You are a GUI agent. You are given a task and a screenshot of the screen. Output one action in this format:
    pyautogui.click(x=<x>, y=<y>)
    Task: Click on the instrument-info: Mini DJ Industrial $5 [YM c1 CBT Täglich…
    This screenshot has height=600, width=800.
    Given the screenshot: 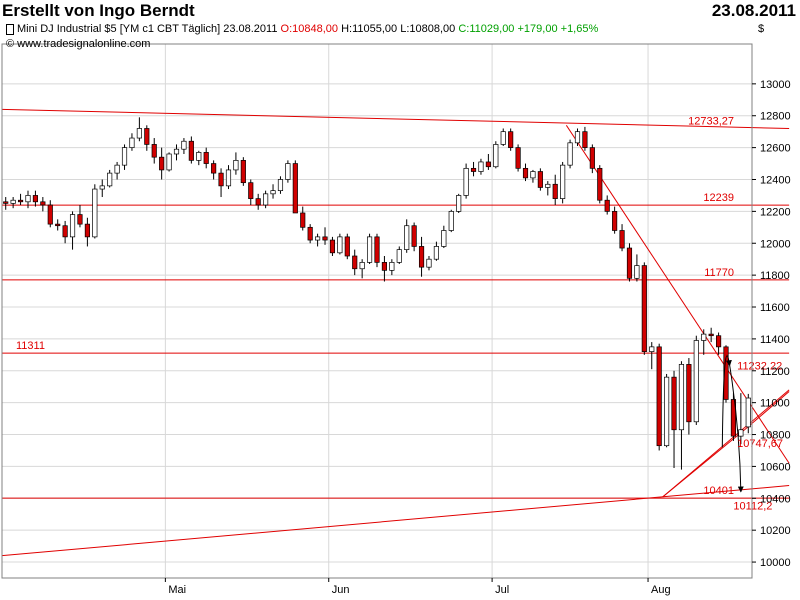 What is the action you would take?
    pyautogui.click(x=302, y=29)
    